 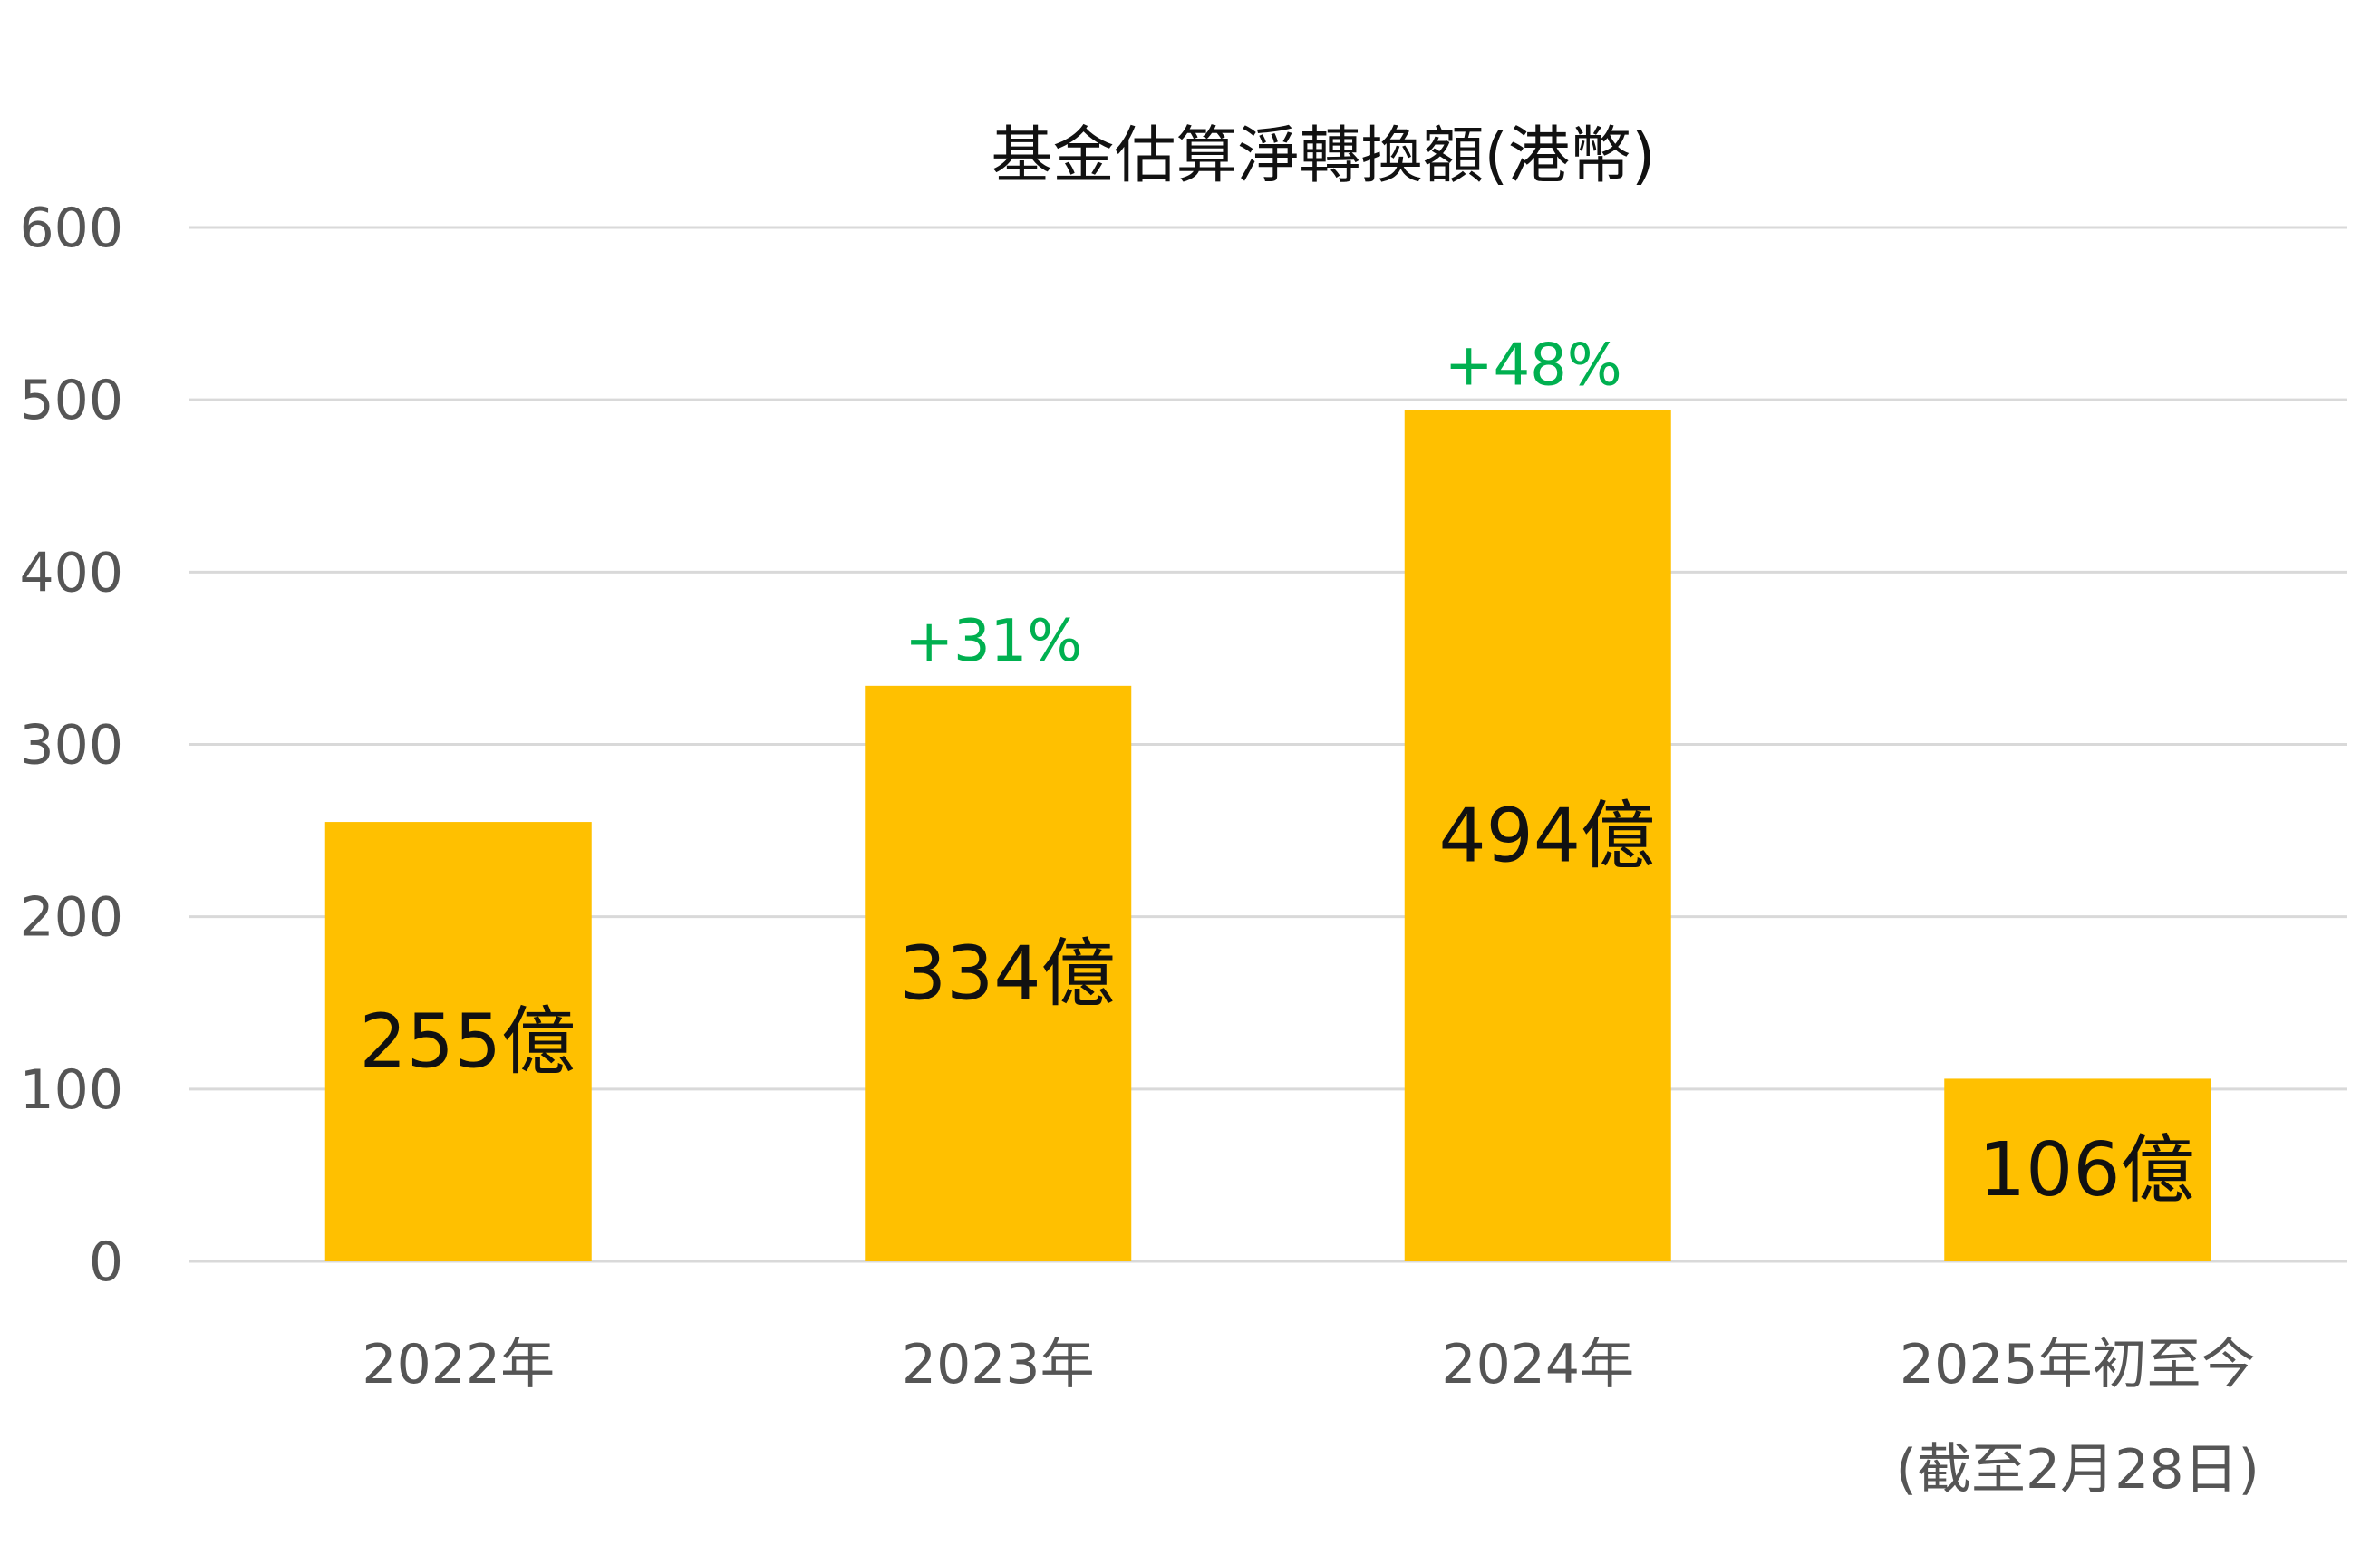 I want to click on x-tick-label: 2024年, so click(x=1537, y=1364).